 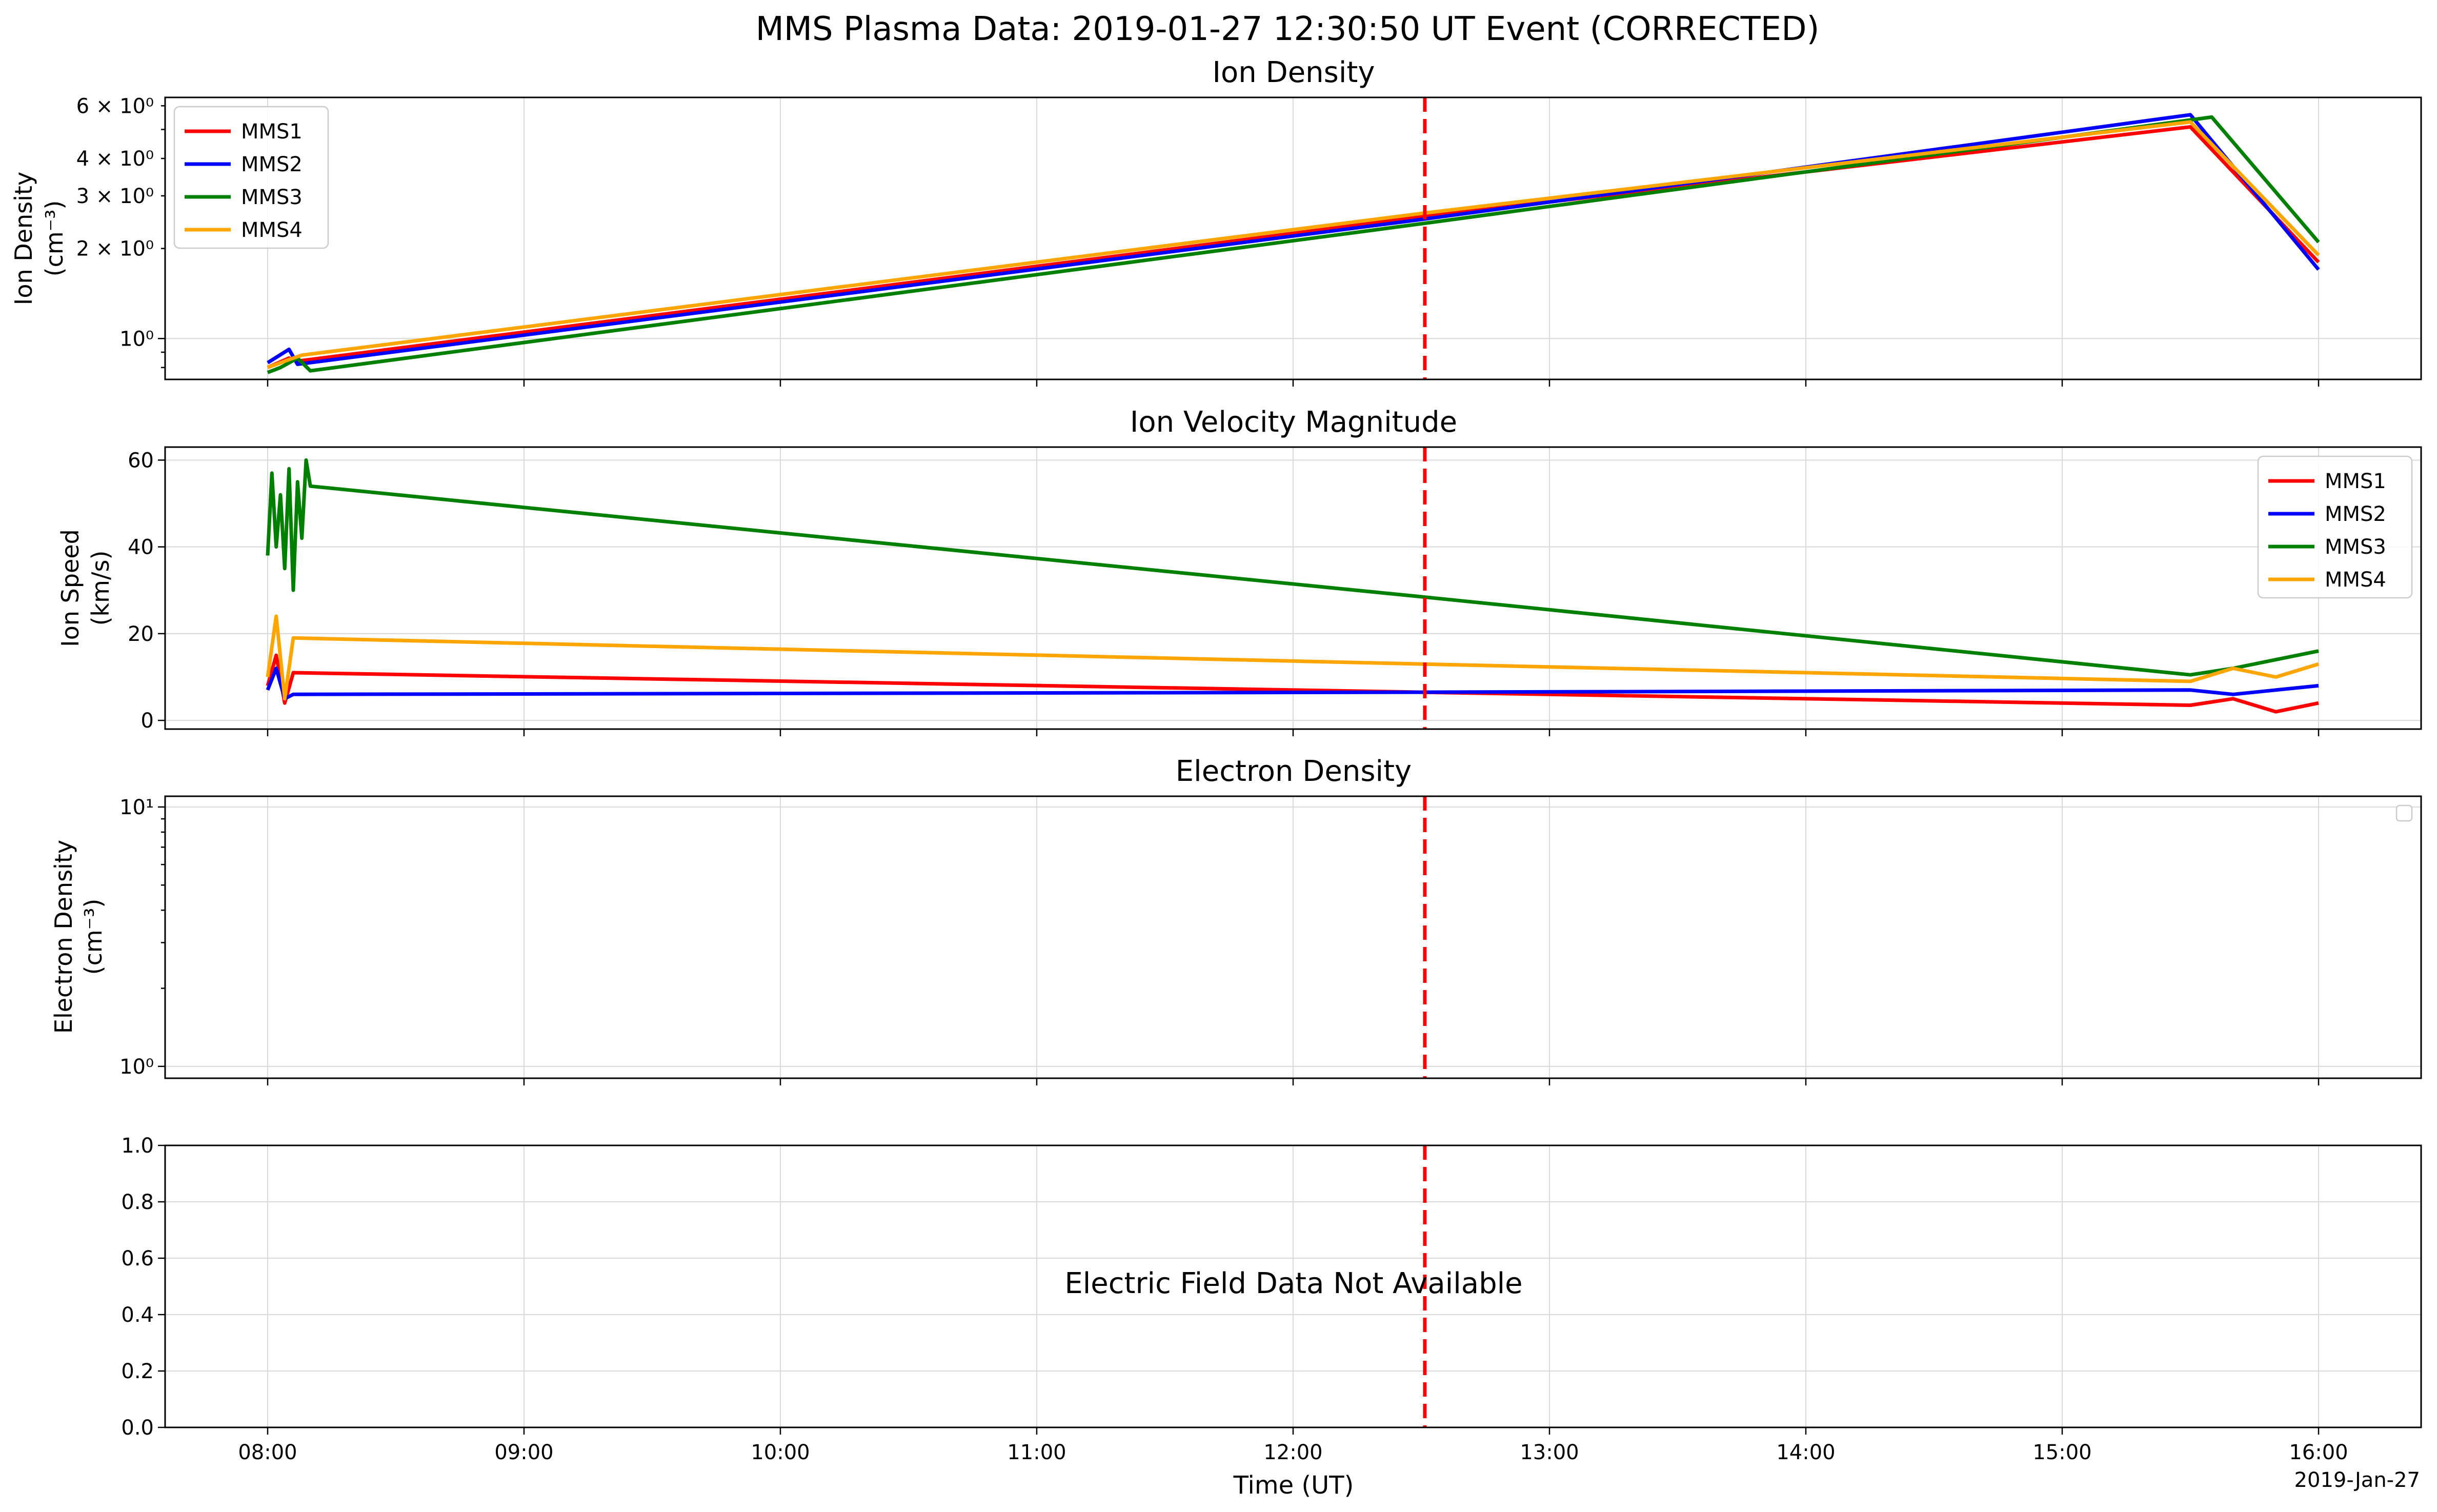 What do you see at coordinates (141, 634) in the screenshot?
I see `y-tick-label: 20` at bounding box center [141, 634].